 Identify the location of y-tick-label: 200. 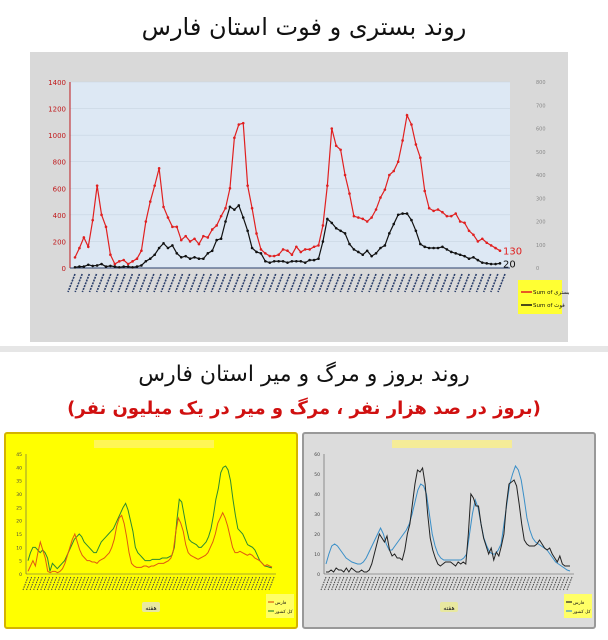
(59, 242).